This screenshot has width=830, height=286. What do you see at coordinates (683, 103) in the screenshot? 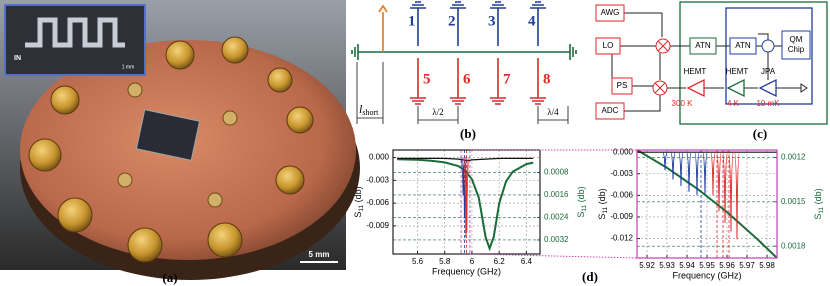
I see `temperature-label: 300 K` at bounding box center [683, 103].